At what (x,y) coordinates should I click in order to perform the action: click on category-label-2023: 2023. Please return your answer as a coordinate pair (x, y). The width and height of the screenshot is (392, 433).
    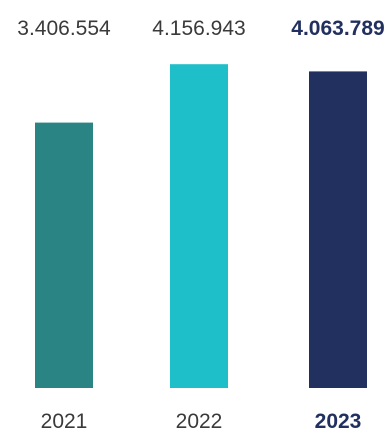
    Looking at the image, I should click on (338, 421).